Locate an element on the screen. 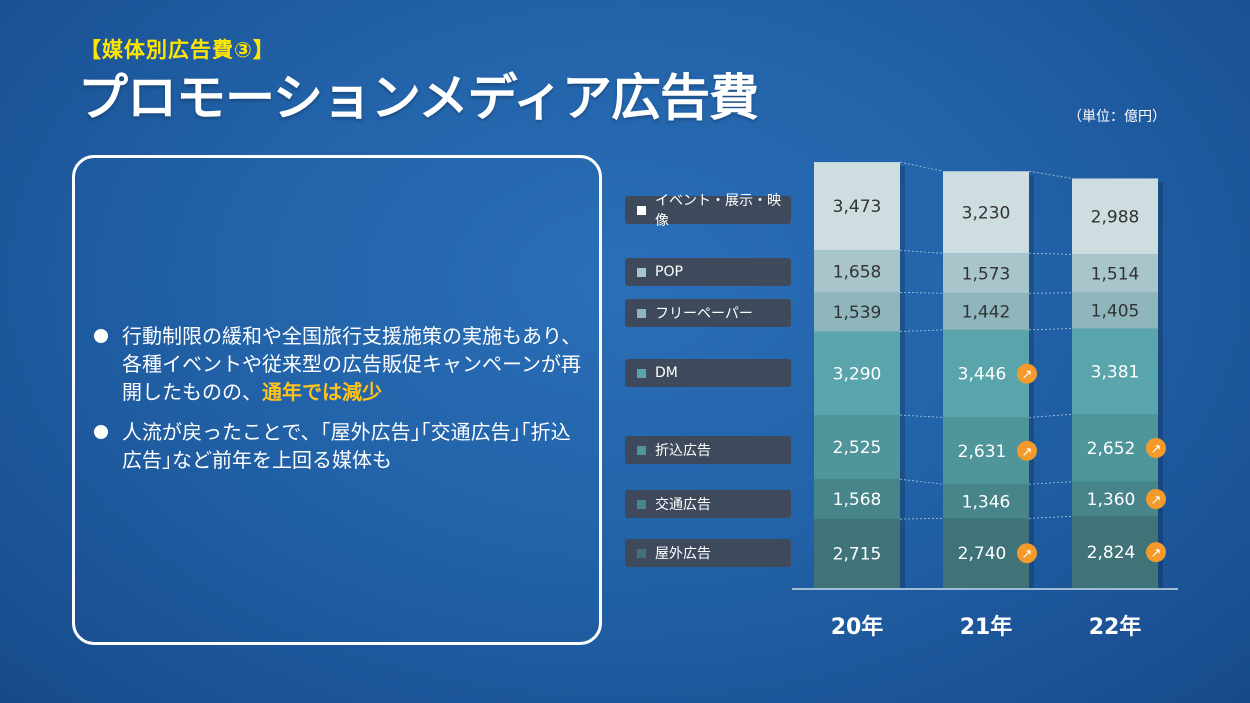  data-label: 3,446 is located at coordinates (982, 375).